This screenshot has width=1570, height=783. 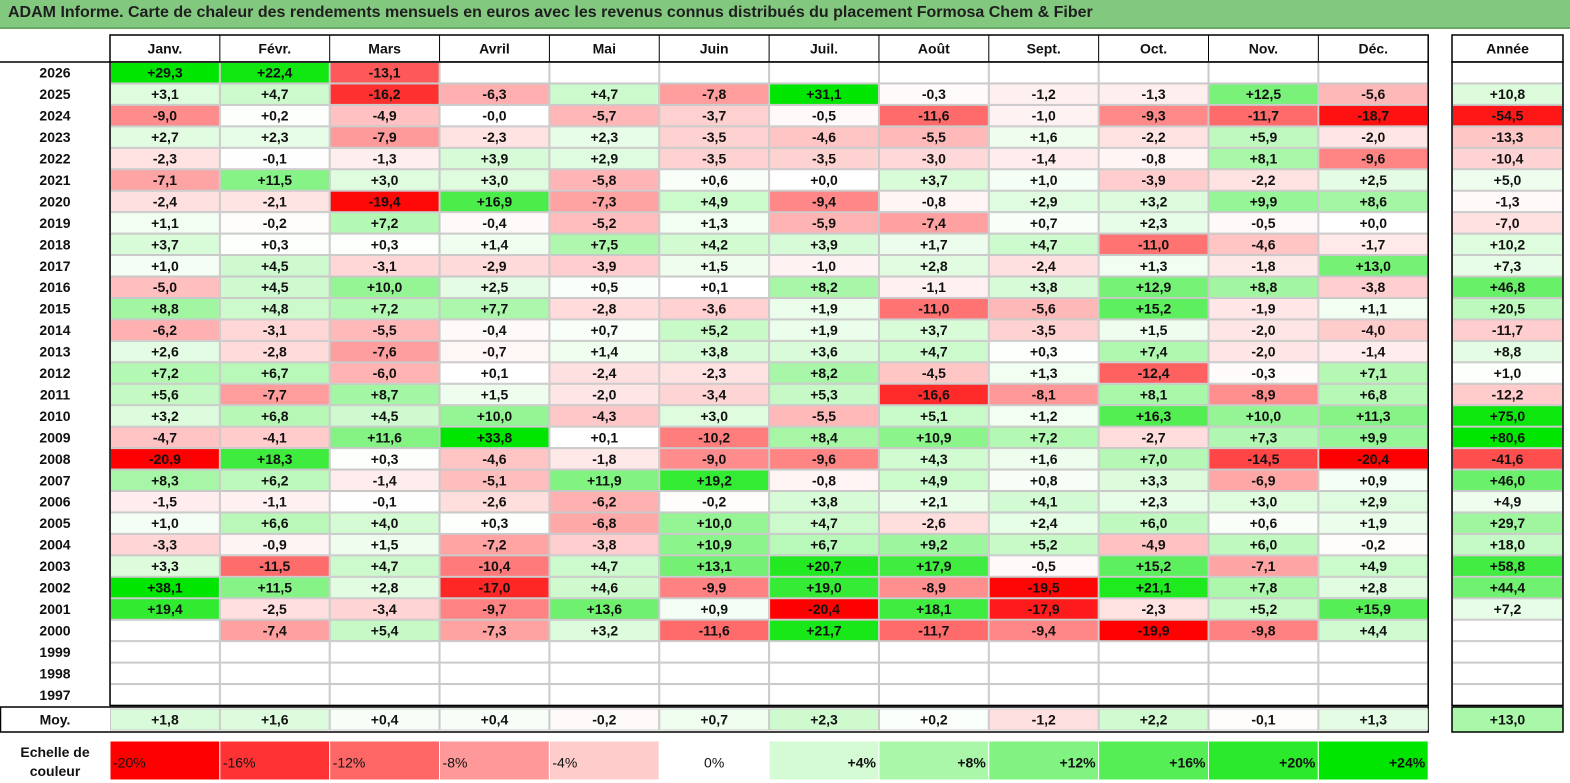 I want to click on month-label: Oct., so click(x=1153, y=49).